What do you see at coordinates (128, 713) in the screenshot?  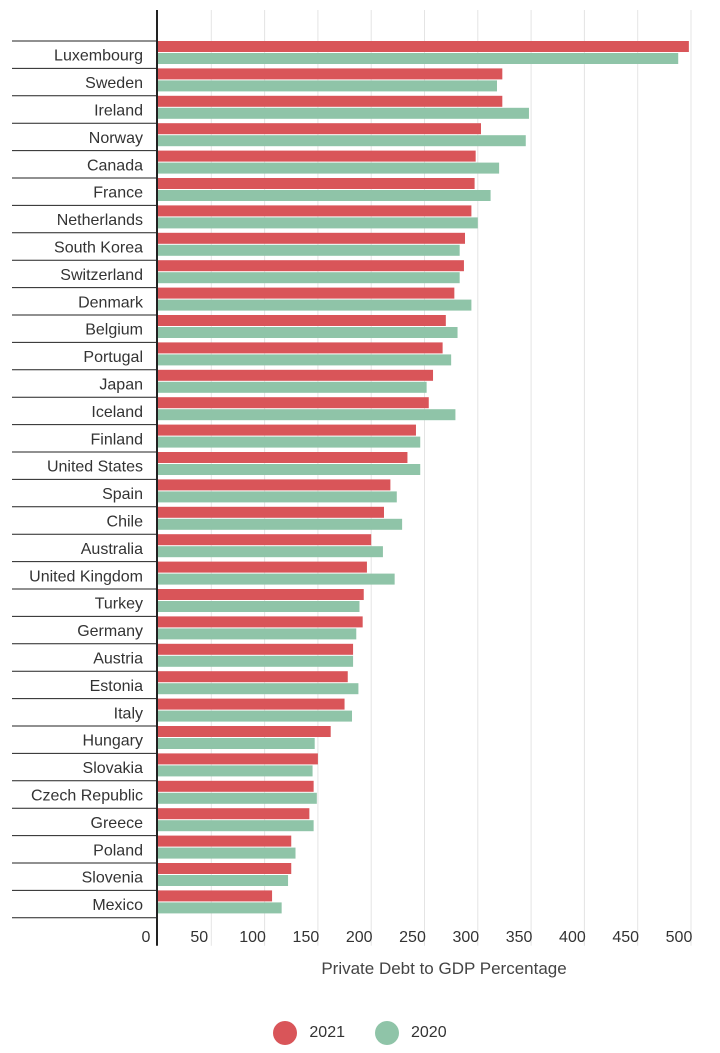 I see `category-label: Italy` at bounding box center [128, 713].